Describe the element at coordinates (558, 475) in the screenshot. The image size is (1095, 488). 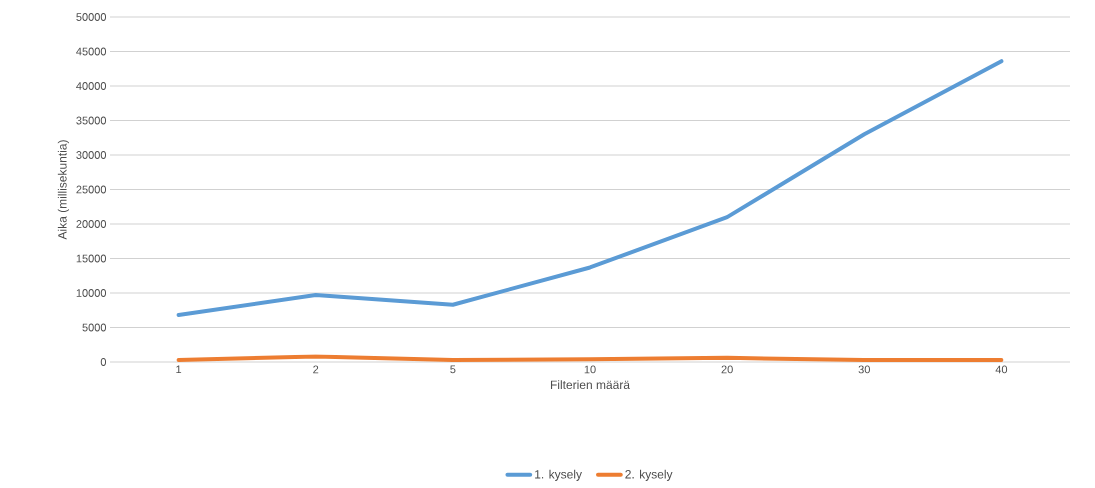
I see `legend-label: 1. kysely` at that location.